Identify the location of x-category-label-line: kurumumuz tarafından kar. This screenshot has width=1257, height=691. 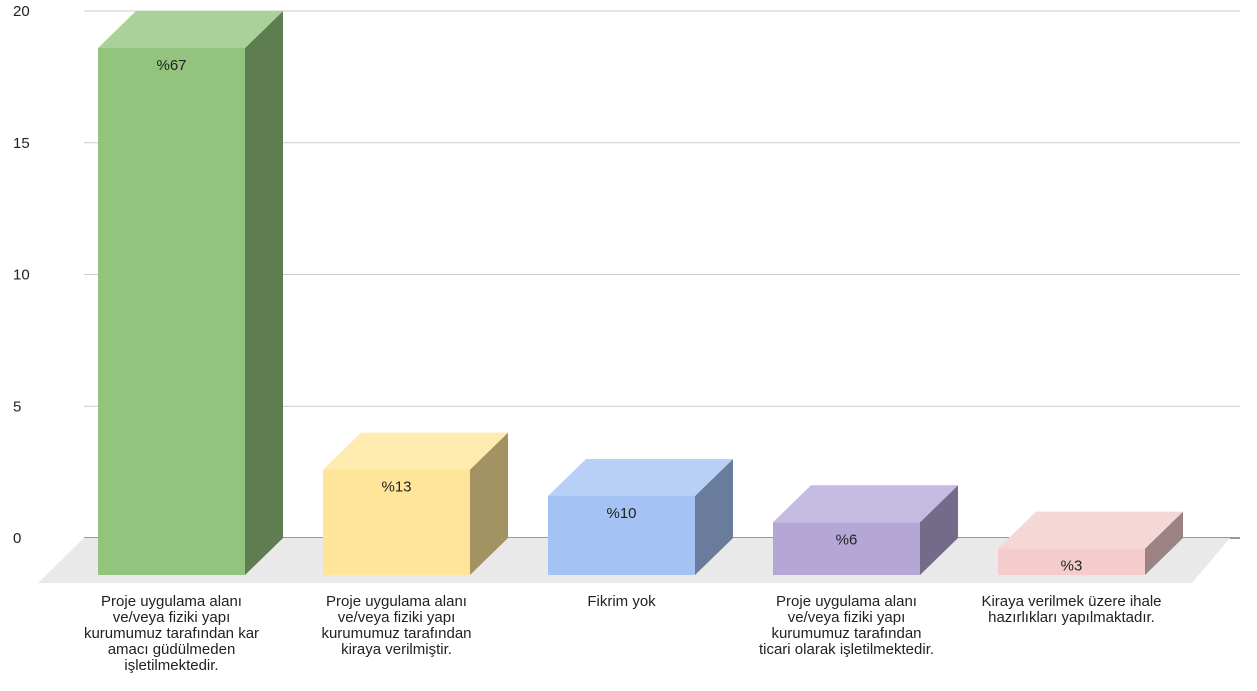
(171, 633).